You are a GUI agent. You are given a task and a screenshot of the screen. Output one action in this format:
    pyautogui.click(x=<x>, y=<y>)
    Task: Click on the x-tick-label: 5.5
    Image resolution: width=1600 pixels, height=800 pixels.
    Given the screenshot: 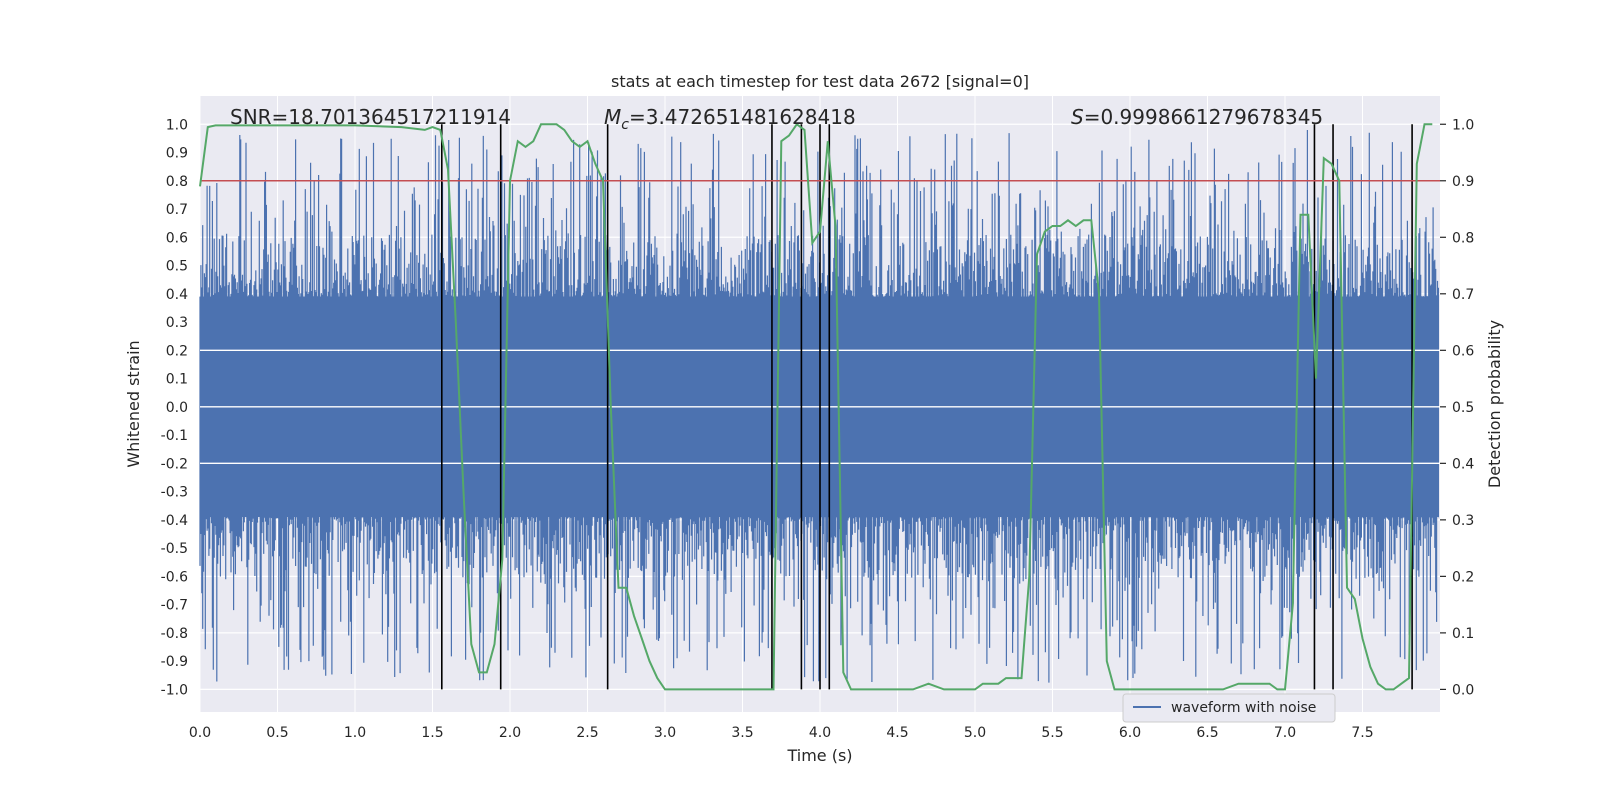 What is the action you would take?
    pyautogui.click(x=1052, y=733)
    